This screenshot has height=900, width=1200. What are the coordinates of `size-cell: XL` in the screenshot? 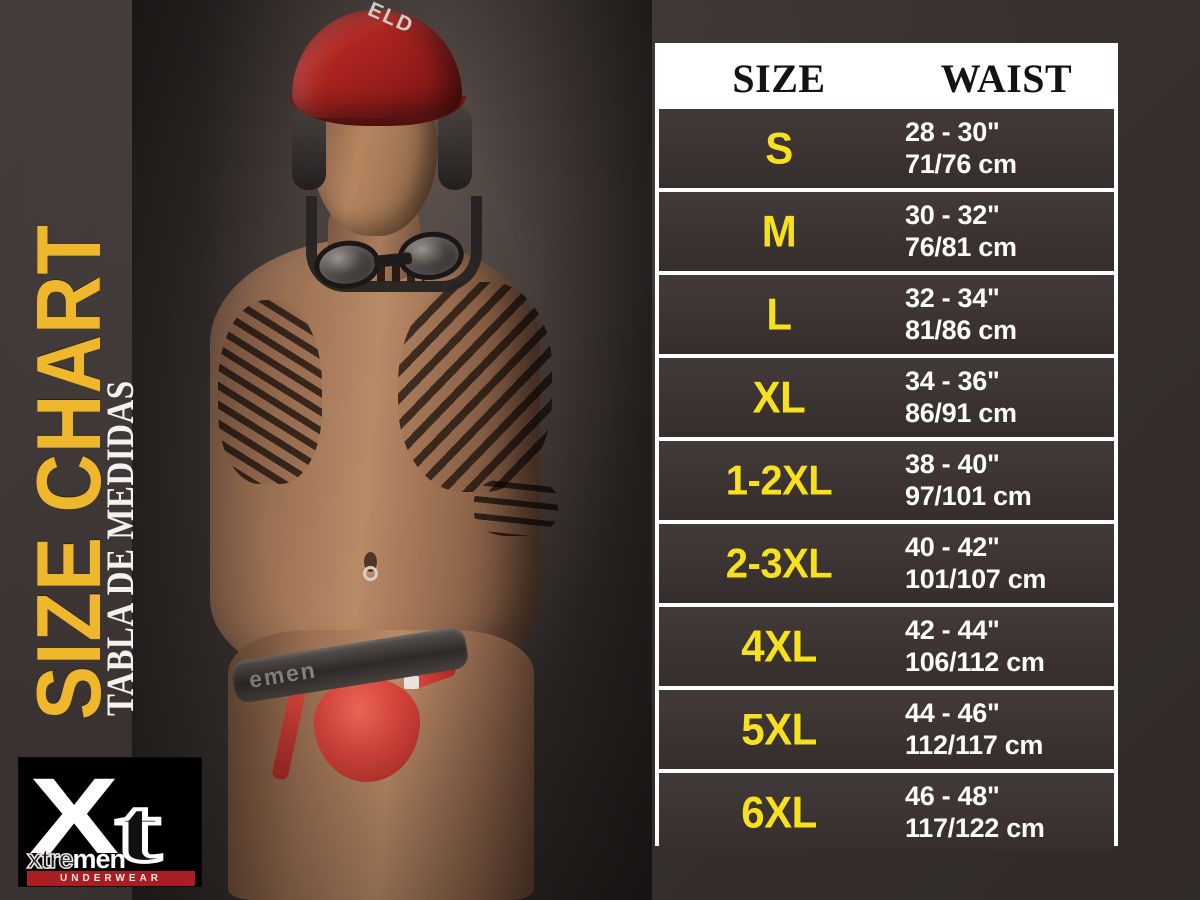 It's located at (779, 397).